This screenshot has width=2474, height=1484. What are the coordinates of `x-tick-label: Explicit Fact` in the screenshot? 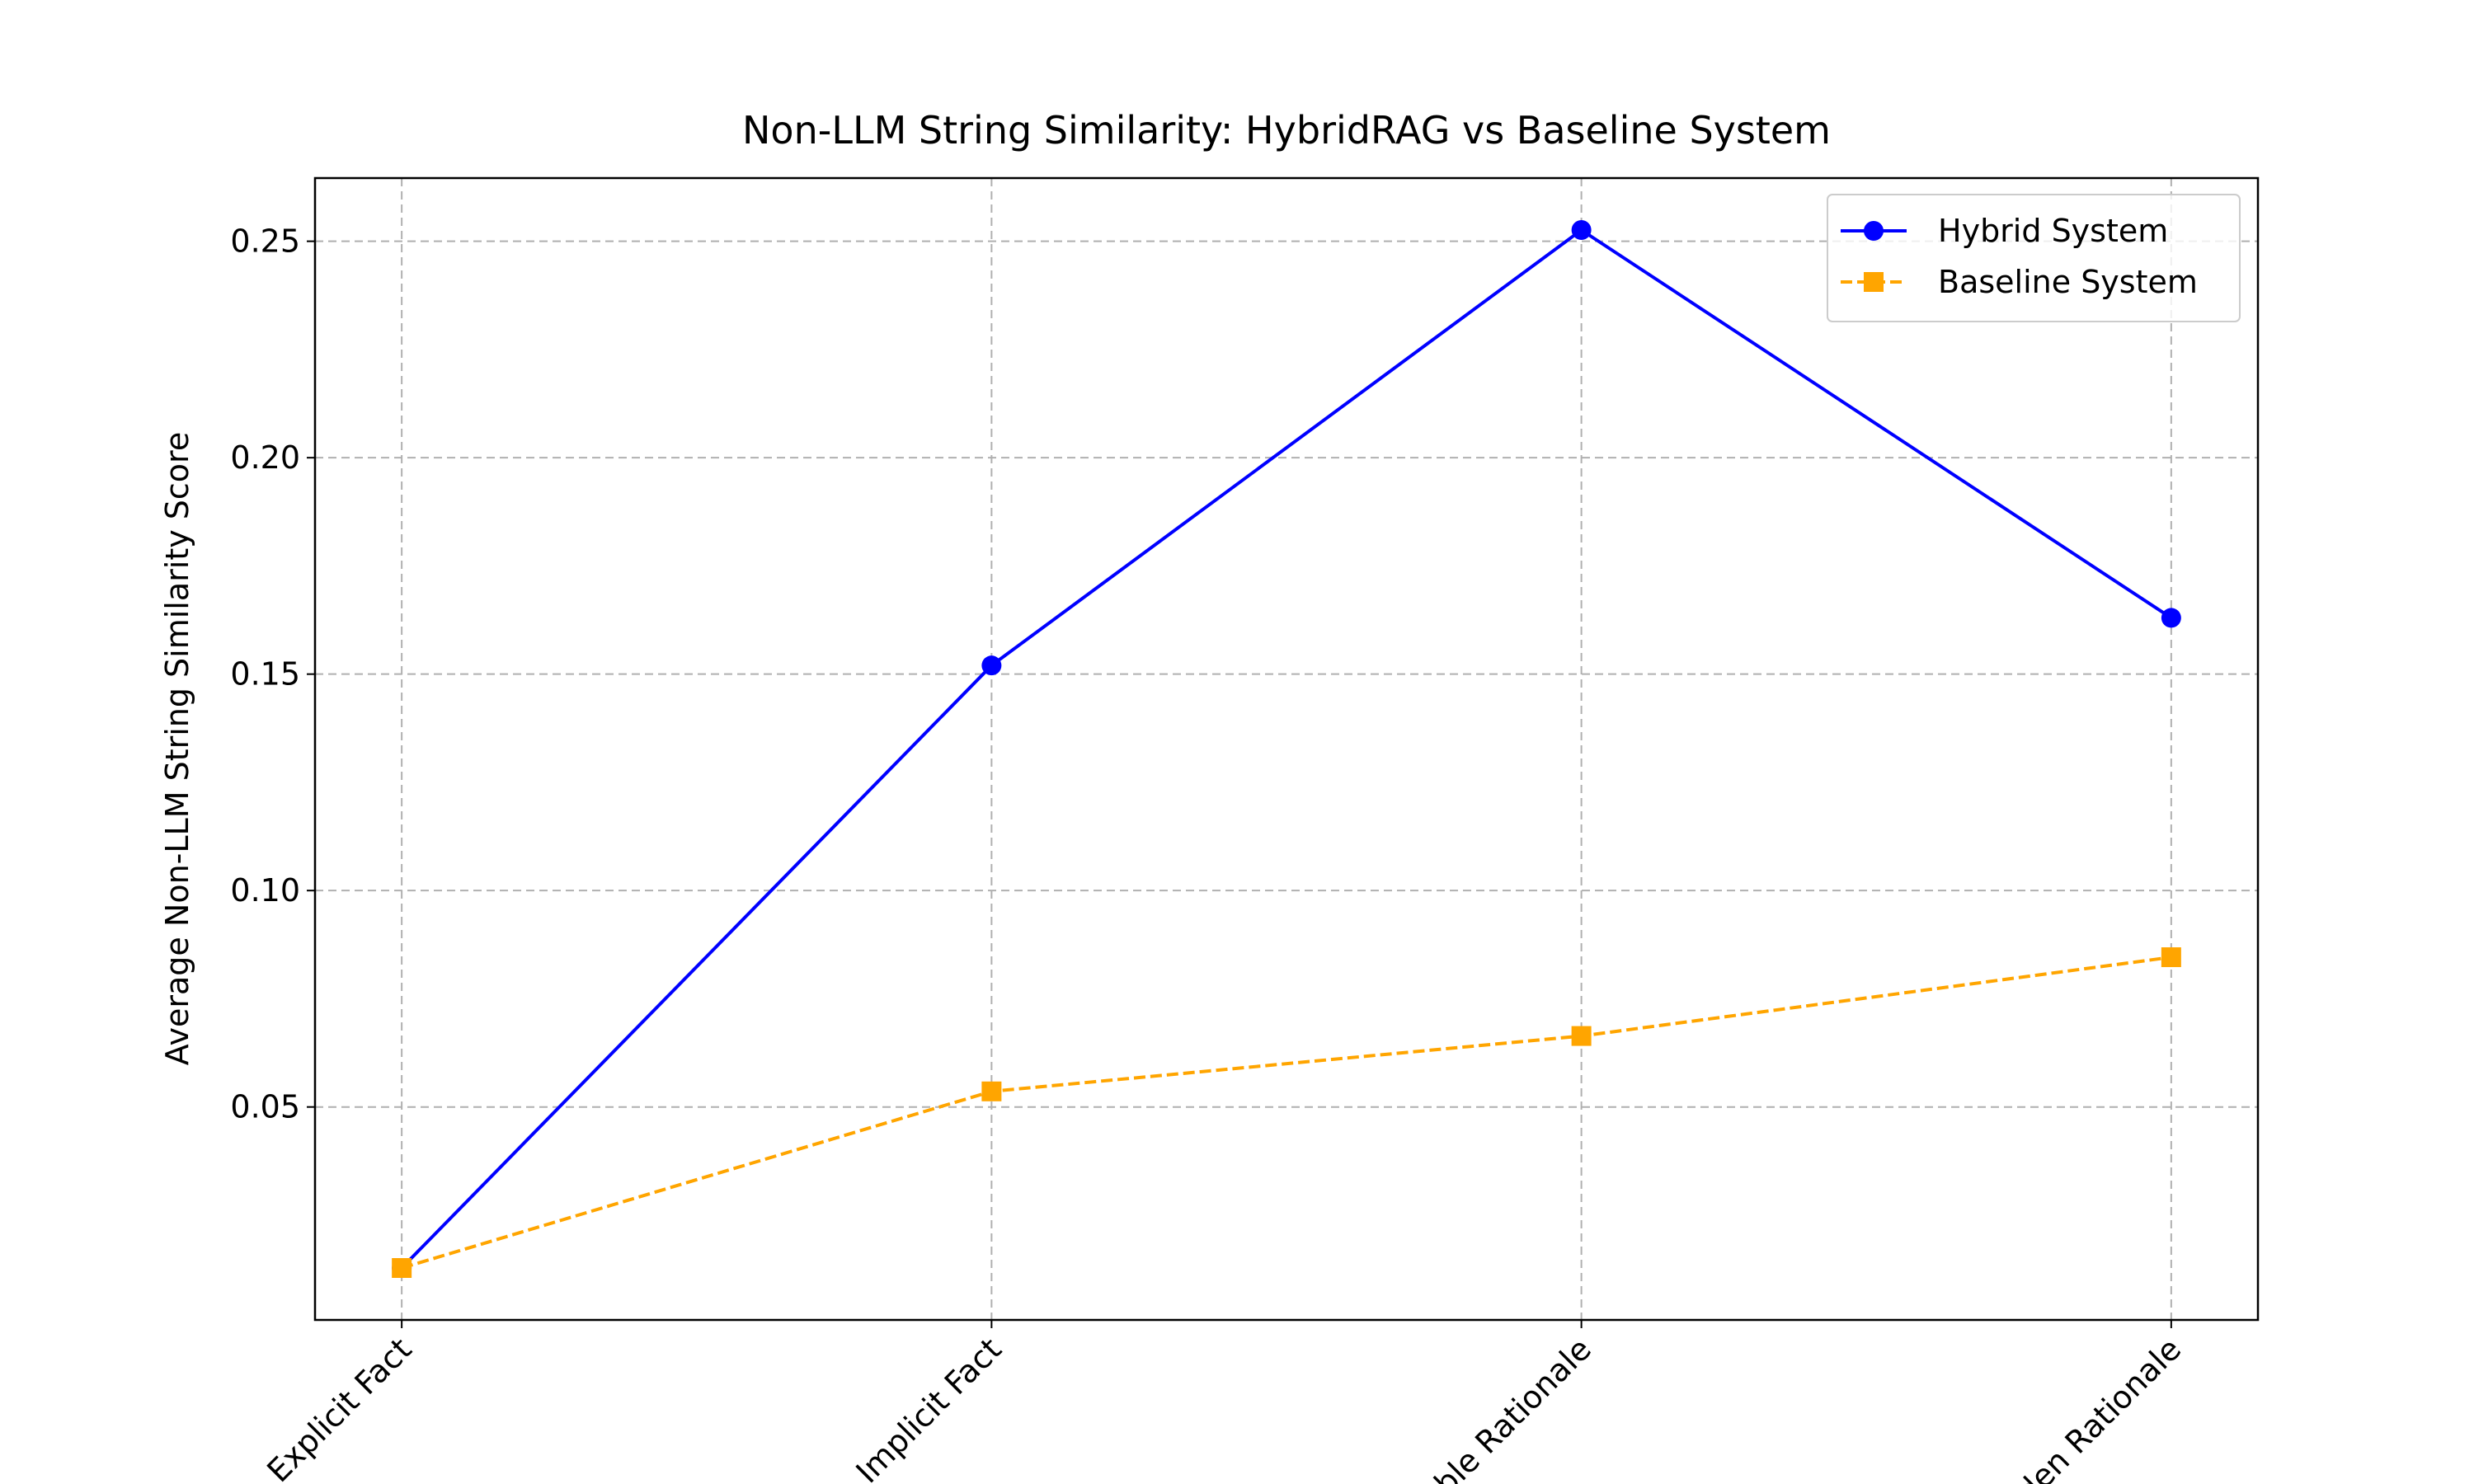 It's located at (339, 1407).